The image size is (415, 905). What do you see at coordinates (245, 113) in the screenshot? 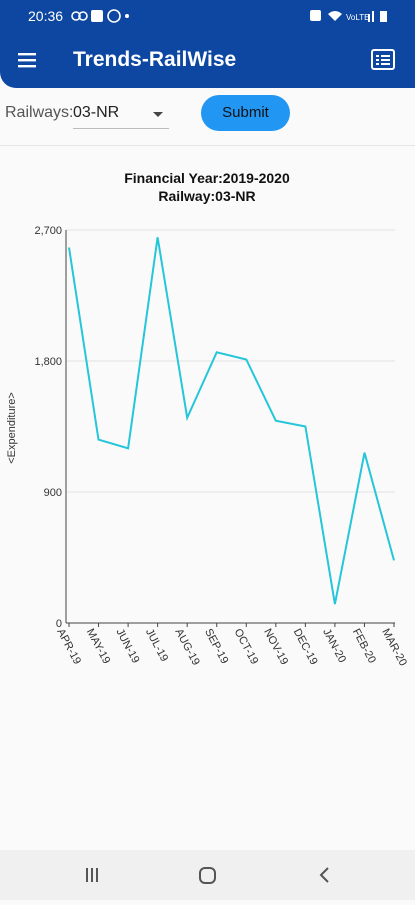
I see `submit-button: Submit` at bounding box center [245, 113].